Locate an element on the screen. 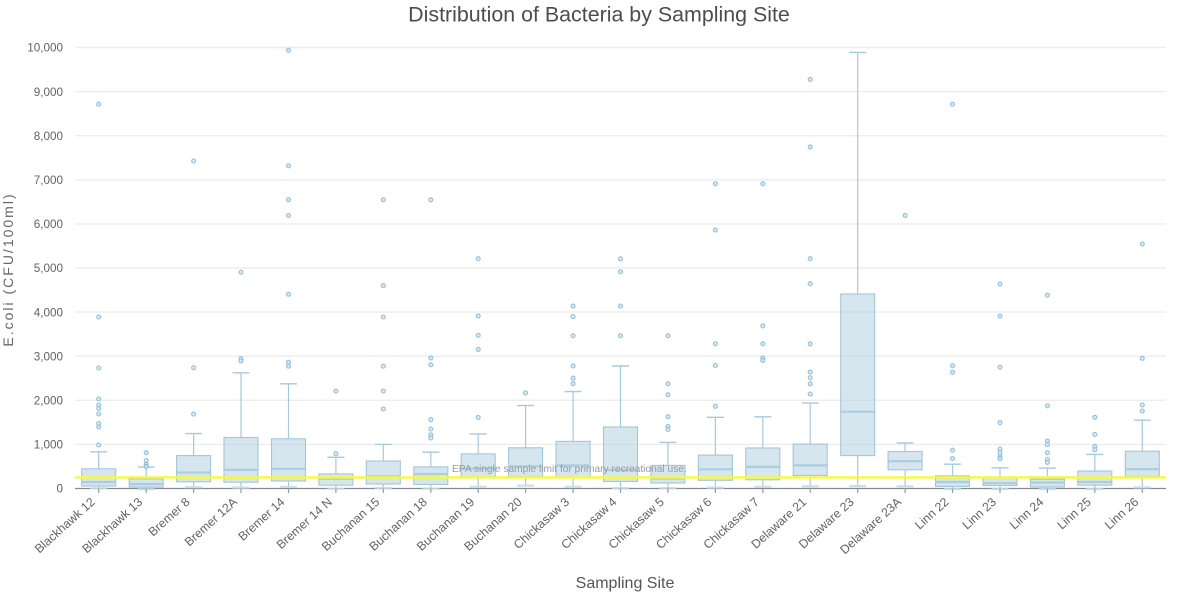  svg-text: 8,000 is located at coordinates (49, 136).